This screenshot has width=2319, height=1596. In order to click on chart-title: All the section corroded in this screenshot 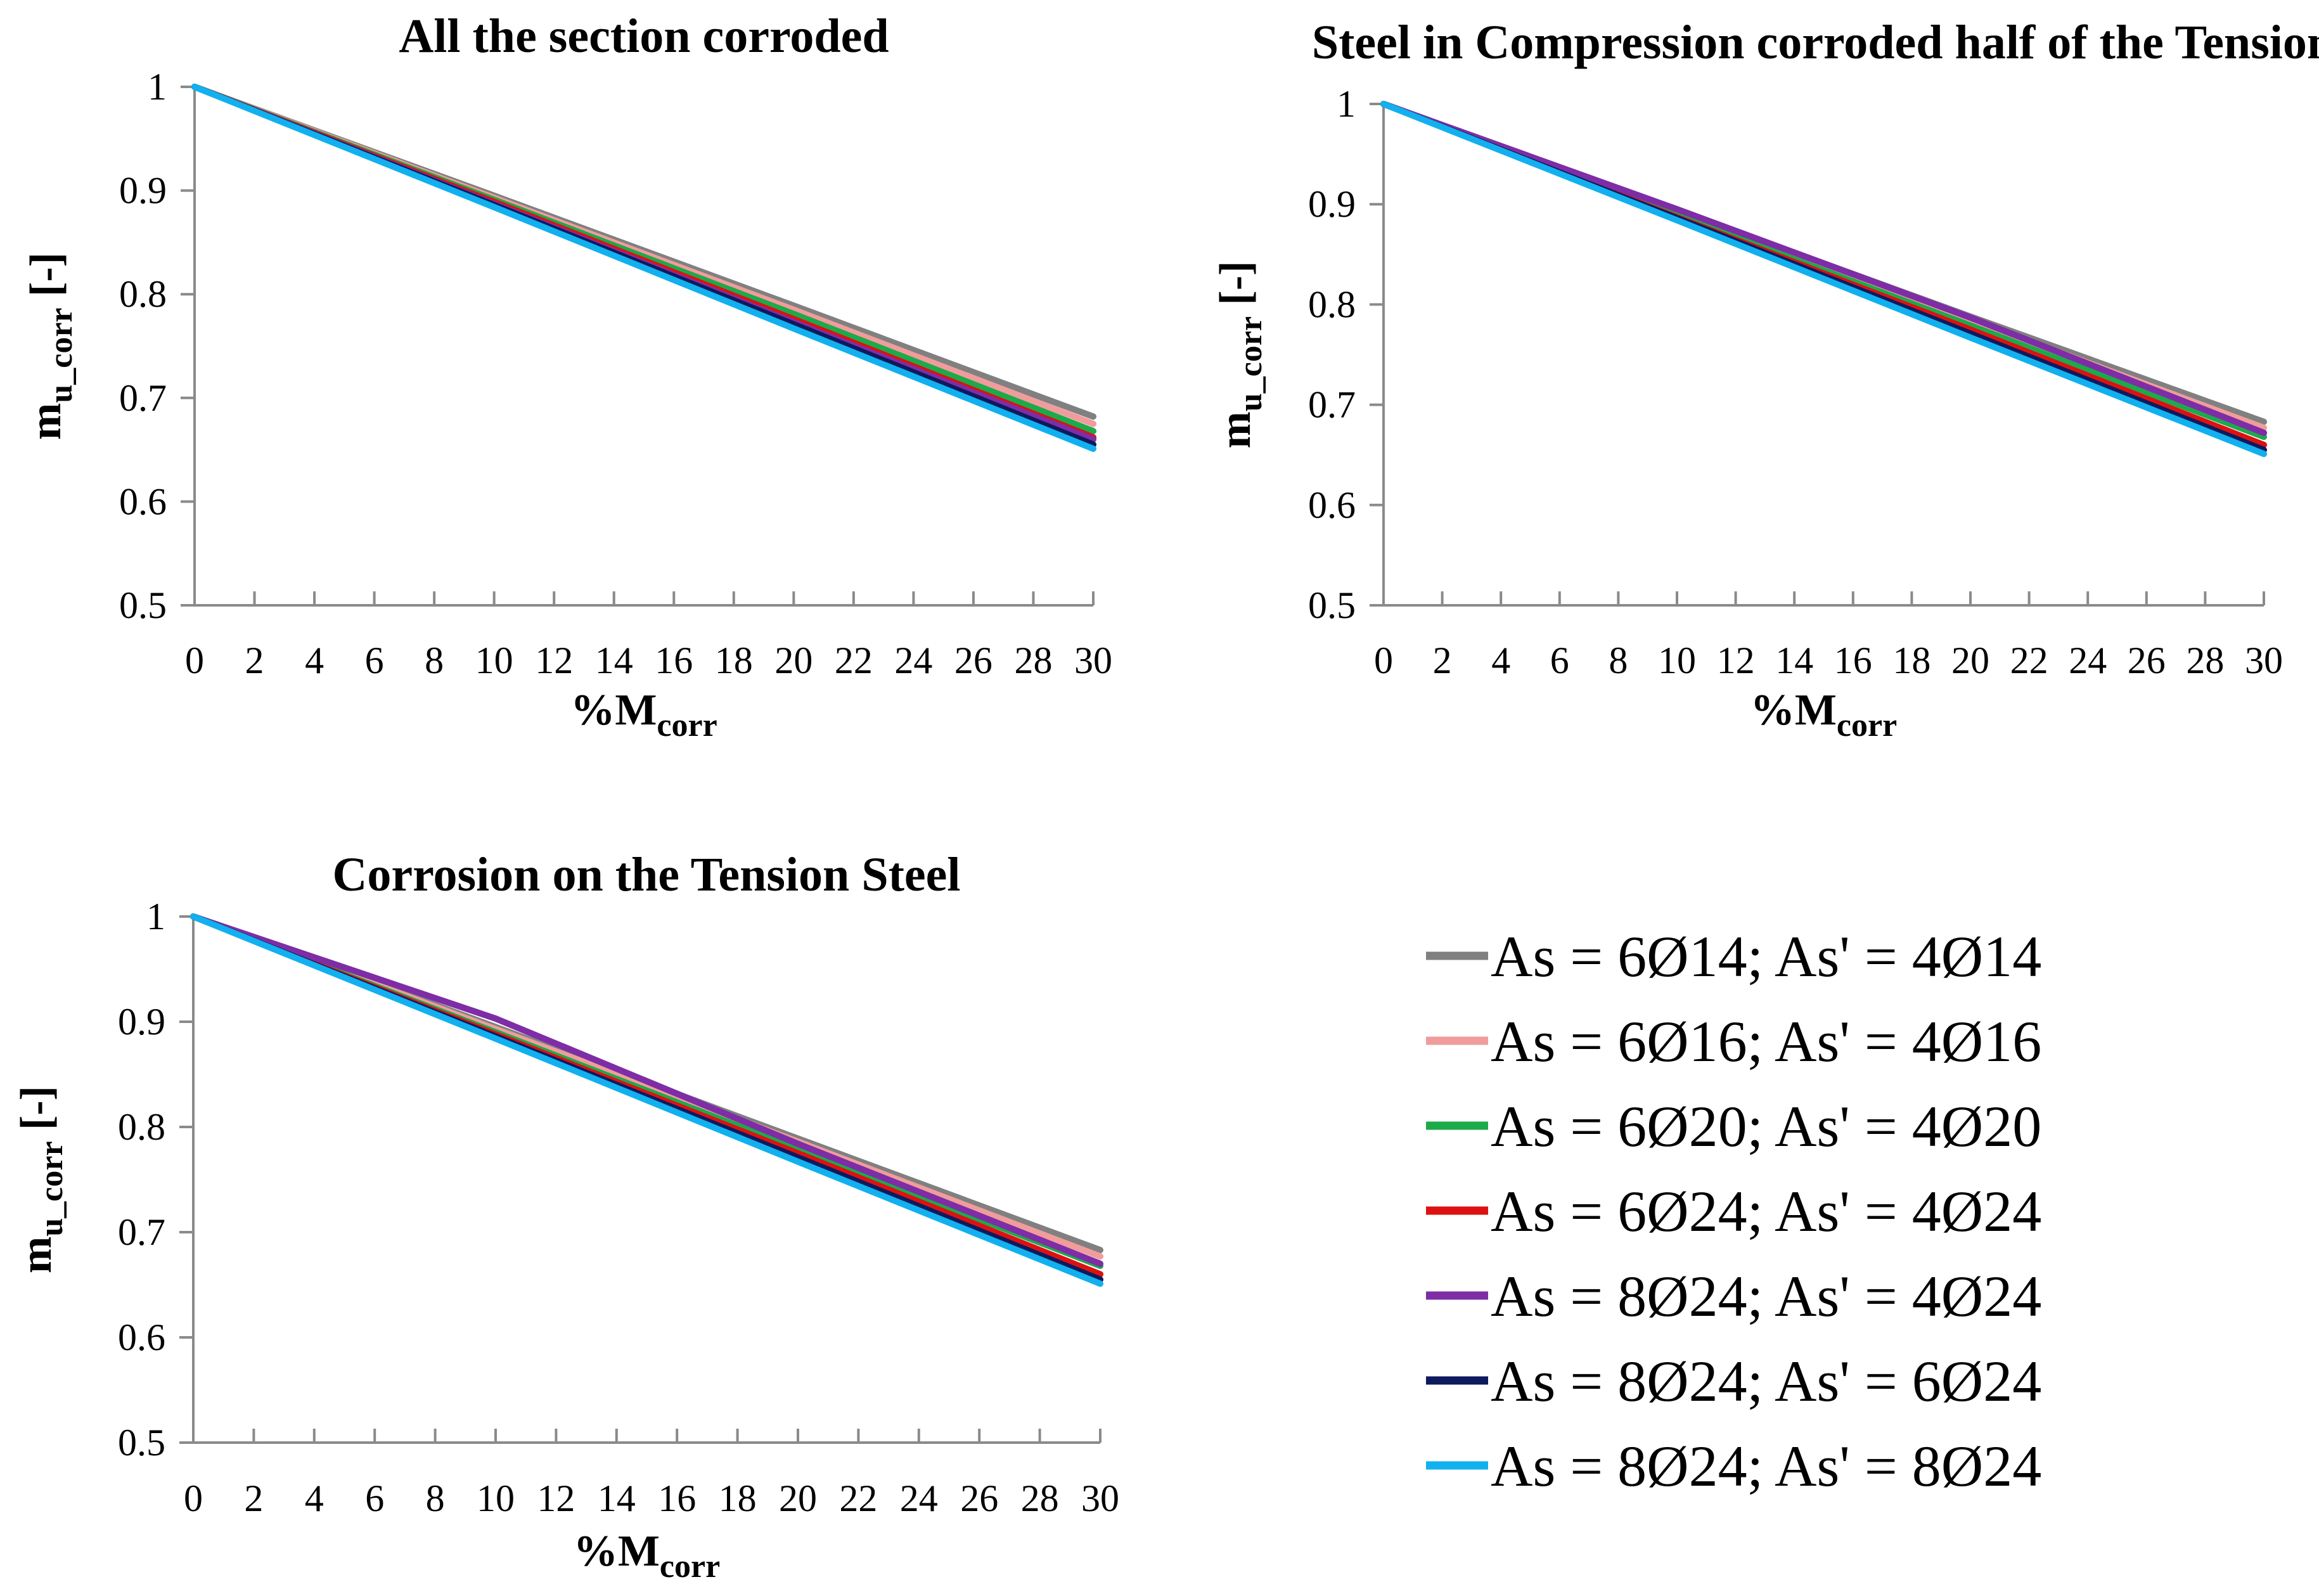, I will do `click(644, 36)`.